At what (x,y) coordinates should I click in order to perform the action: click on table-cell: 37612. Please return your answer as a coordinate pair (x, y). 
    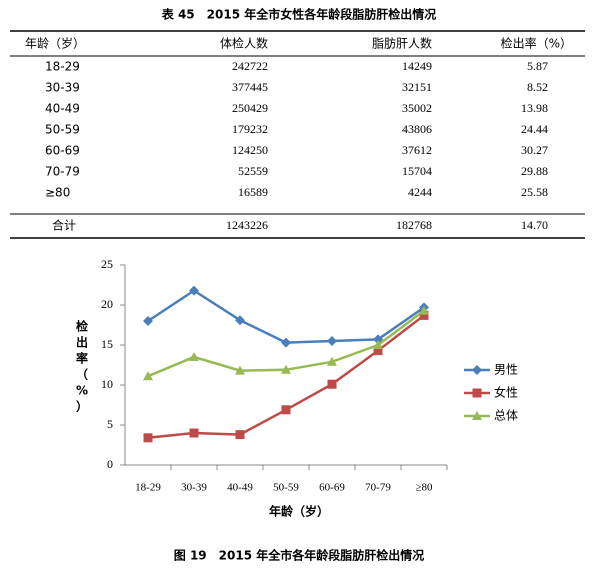
    Looking at the image, I should click on (417, 150).